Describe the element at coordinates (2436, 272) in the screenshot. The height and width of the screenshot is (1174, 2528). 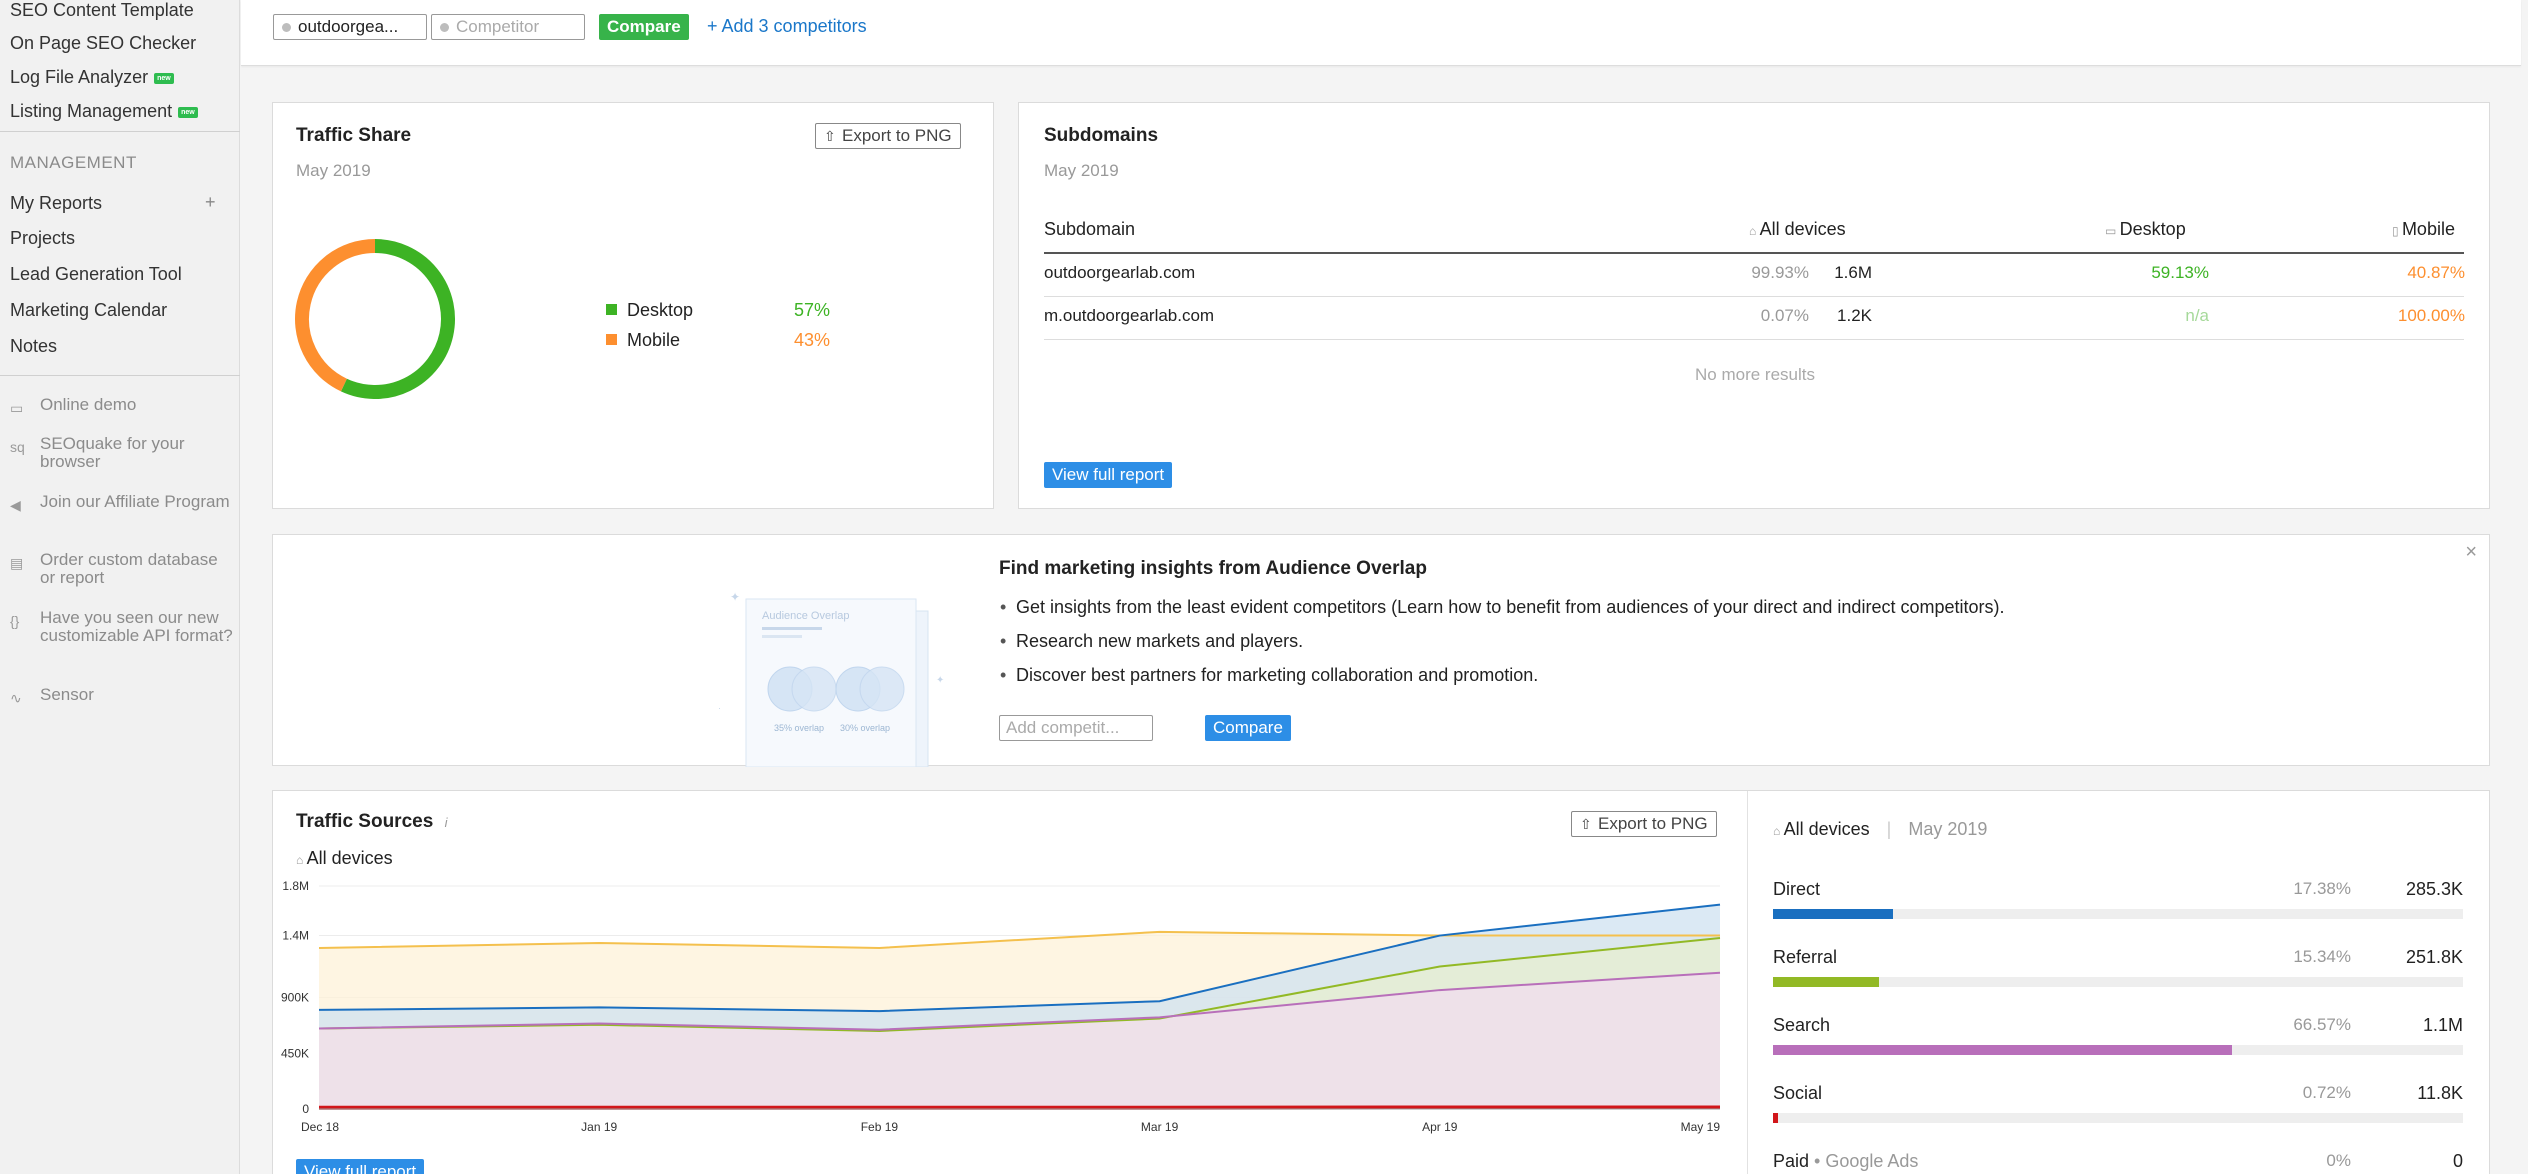
I see `row1-mobile: 40.87%` at that location.